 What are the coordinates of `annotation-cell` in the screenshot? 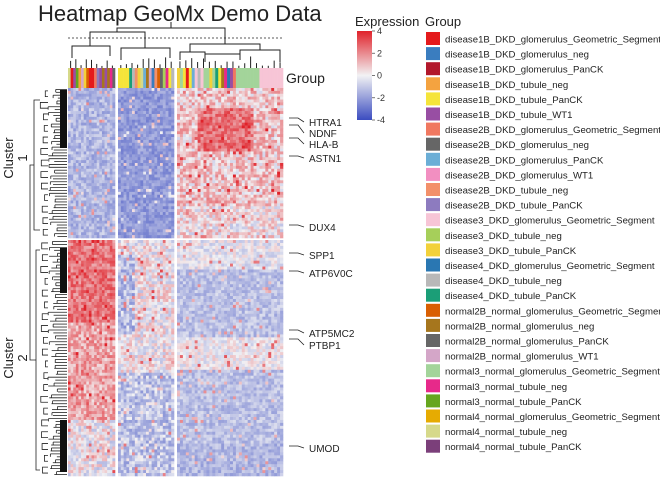 It's located at (190, 78).